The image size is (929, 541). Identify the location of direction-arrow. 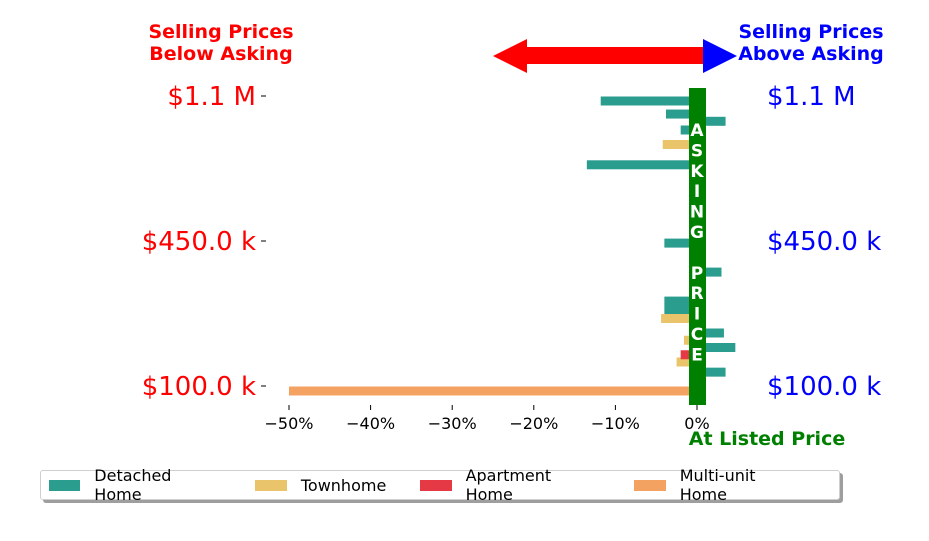
(615, 56).